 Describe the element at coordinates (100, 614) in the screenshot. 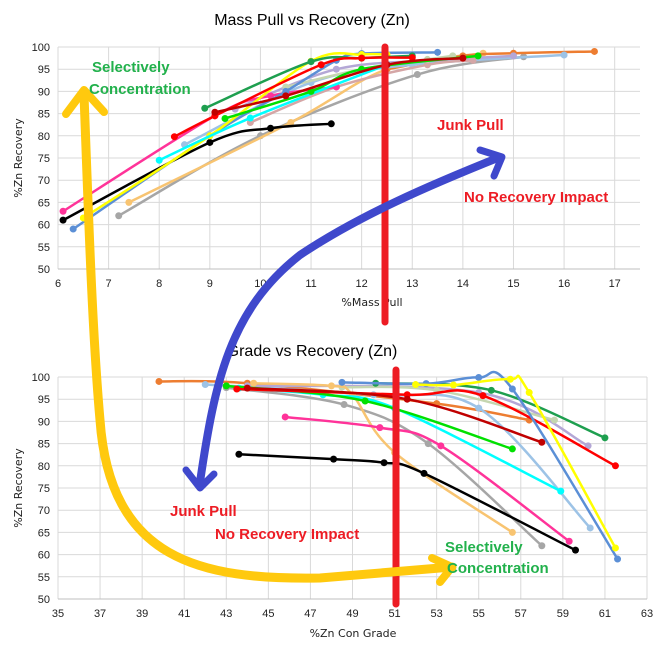

I see `x-tick-label: 37` at that location.